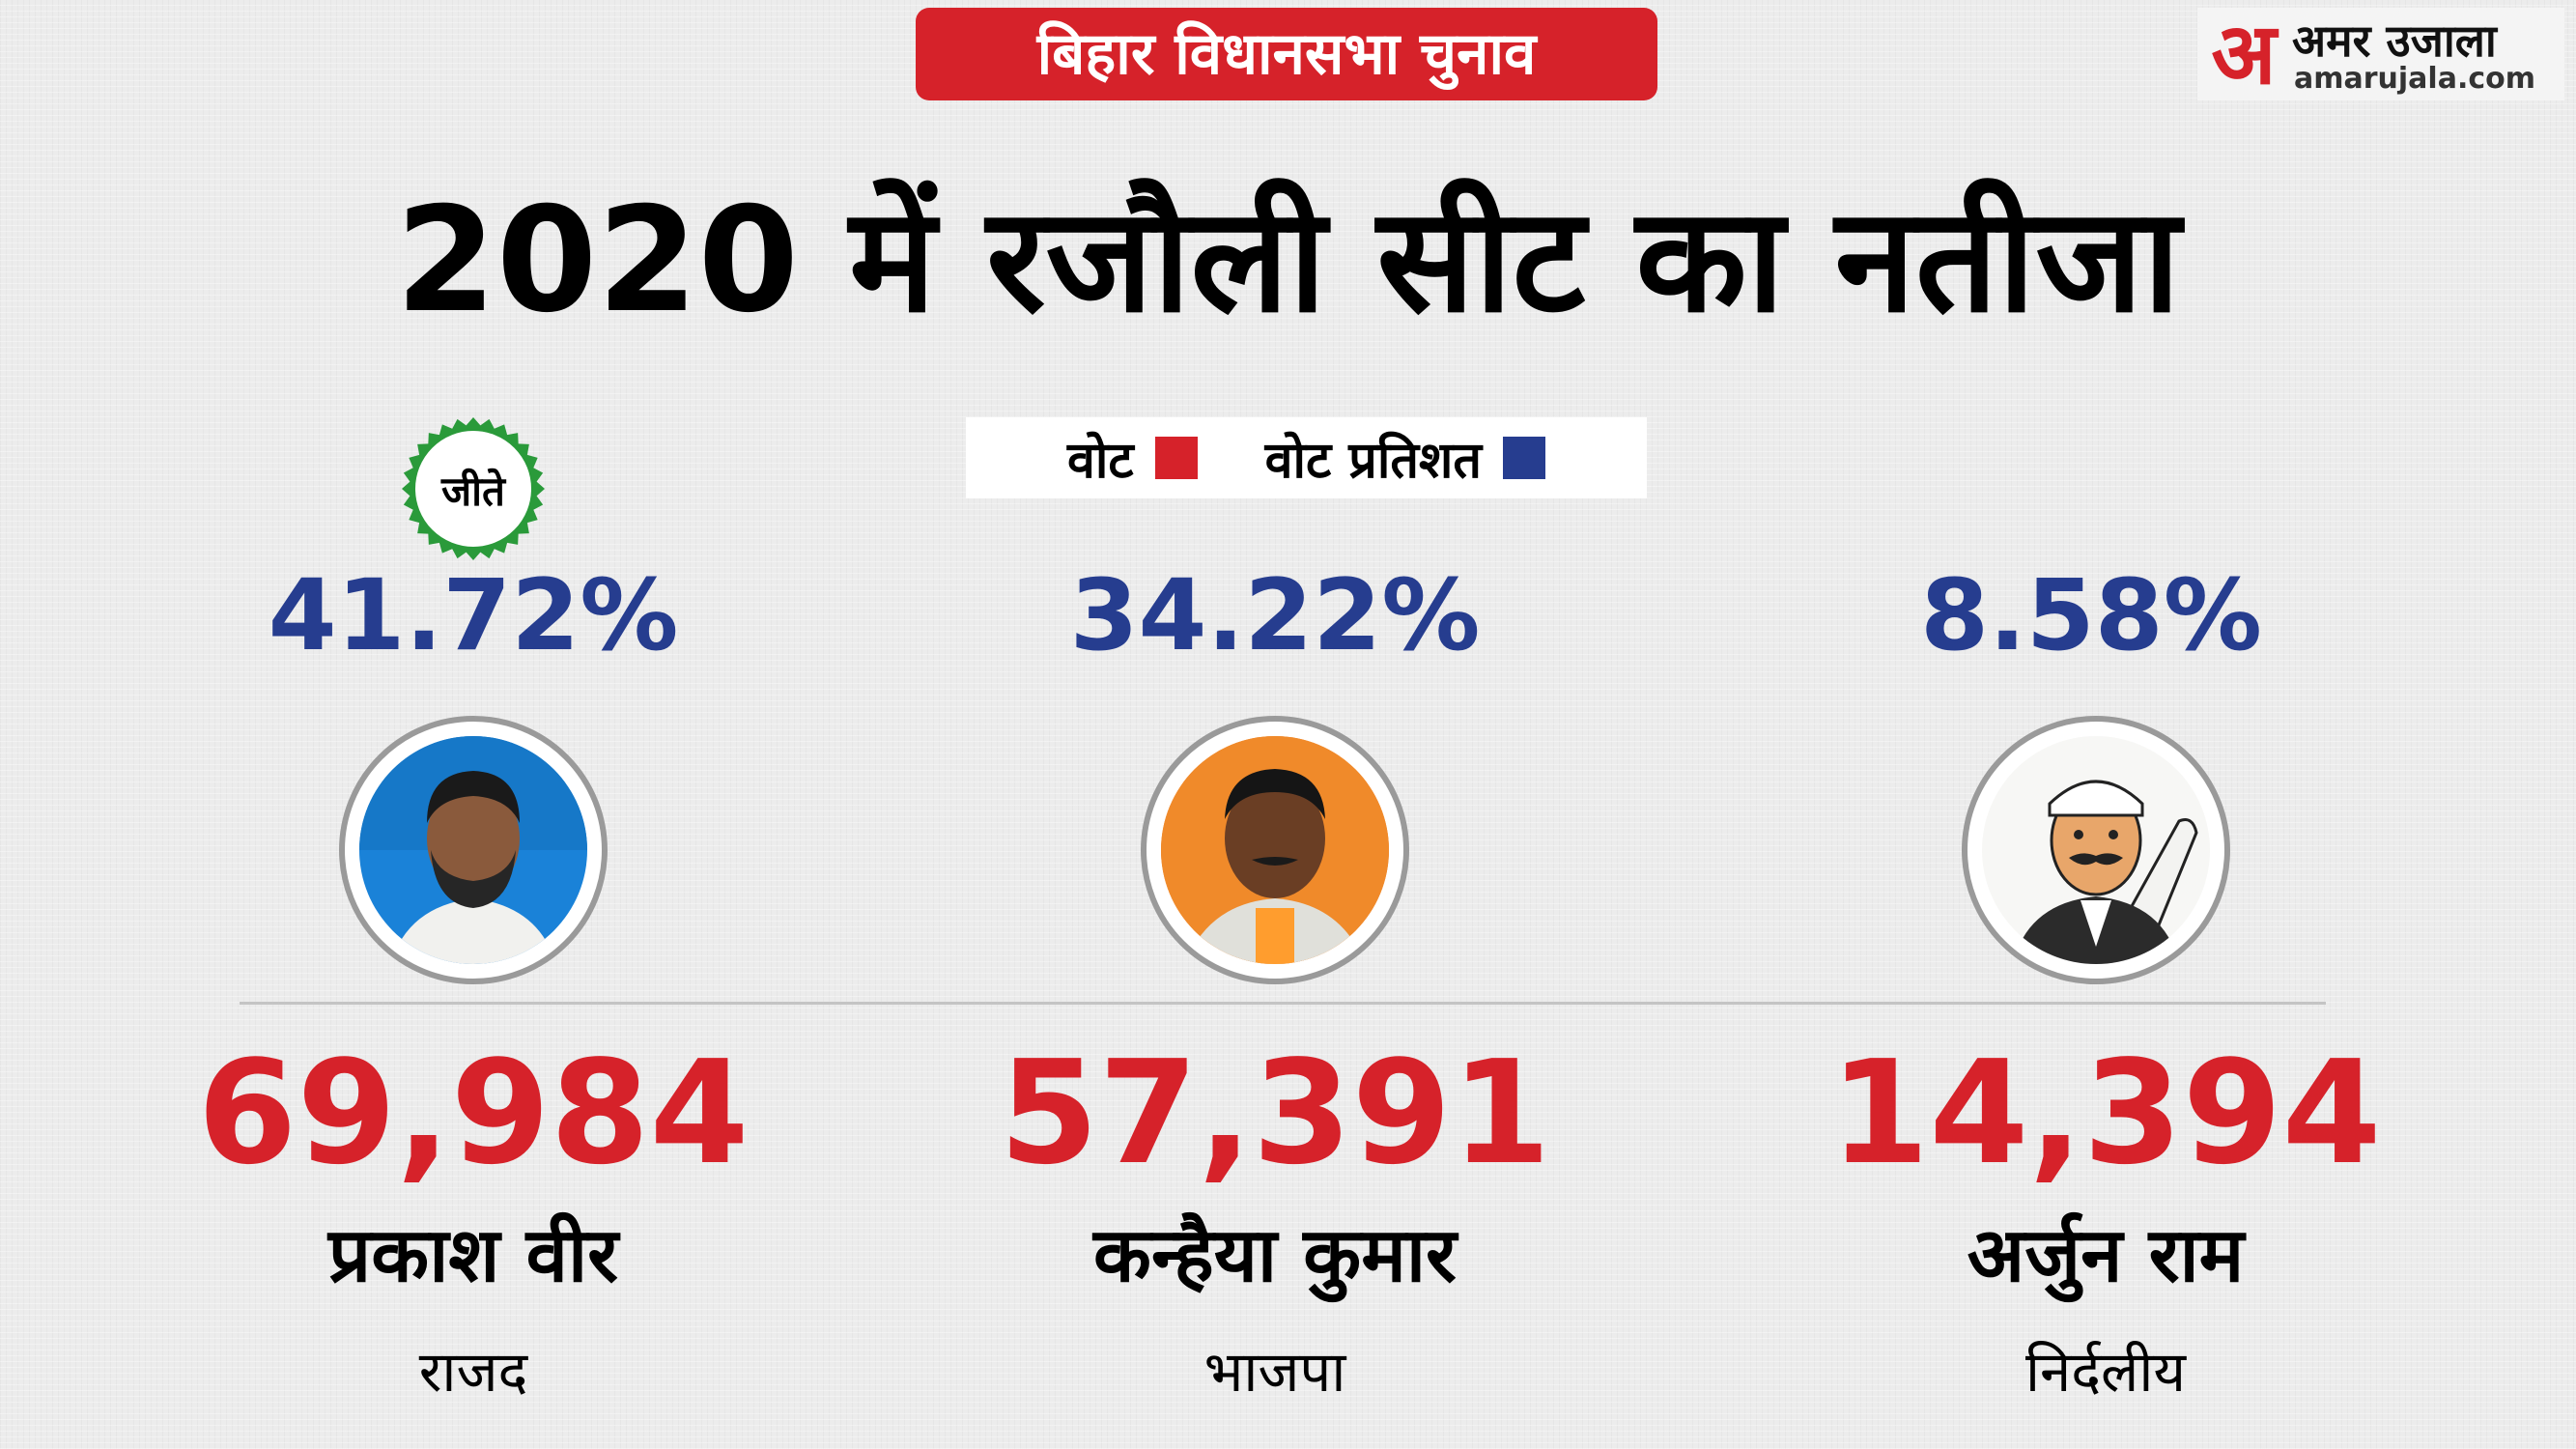  Describe the element at coordinates (2106, 1255) in the screenshot. I see `candidate-3-name: अर्जुन राम` at that location.